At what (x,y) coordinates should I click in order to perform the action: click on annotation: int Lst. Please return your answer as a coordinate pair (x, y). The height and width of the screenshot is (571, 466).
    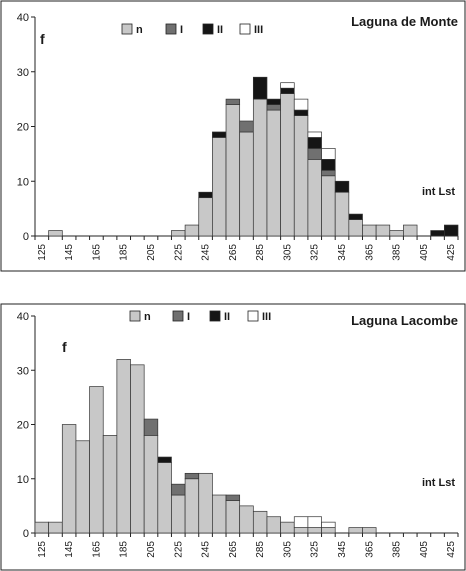
    Looking at the image, I should click on (438, 192).